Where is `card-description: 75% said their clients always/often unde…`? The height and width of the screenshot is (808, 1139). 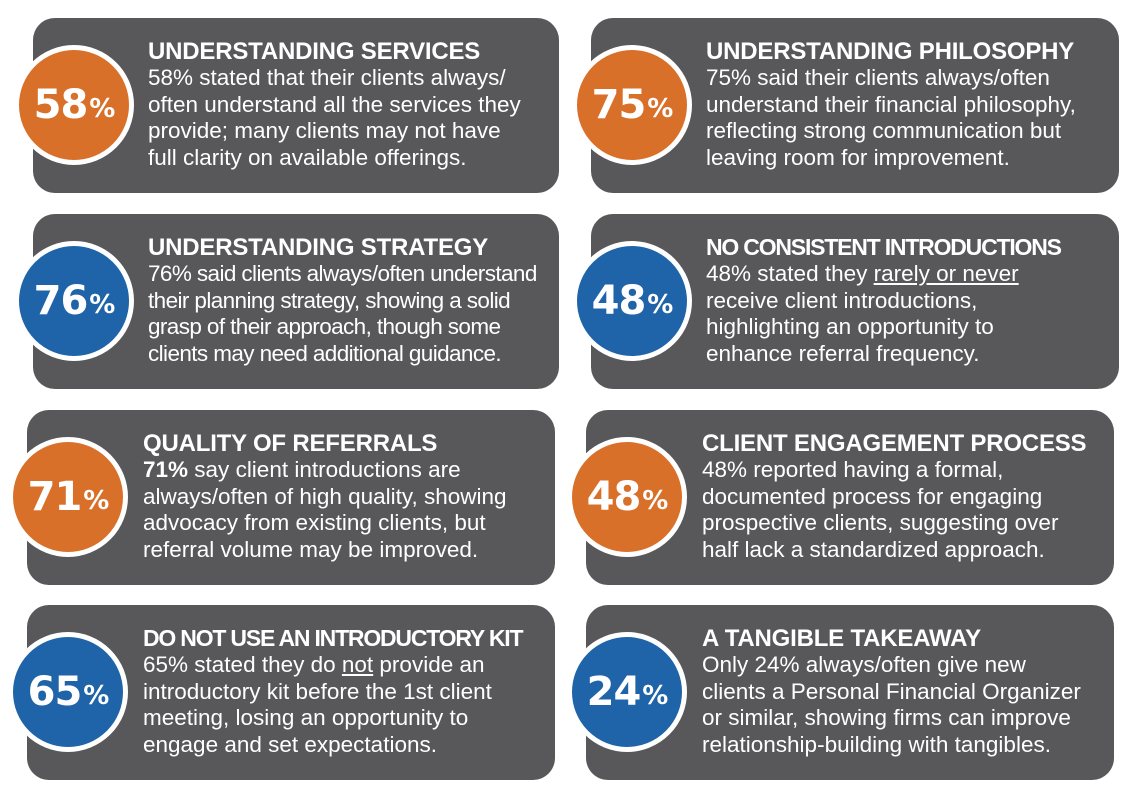
card-description: 75% said their clients always/often unde… is located at coordinates (891, 118).